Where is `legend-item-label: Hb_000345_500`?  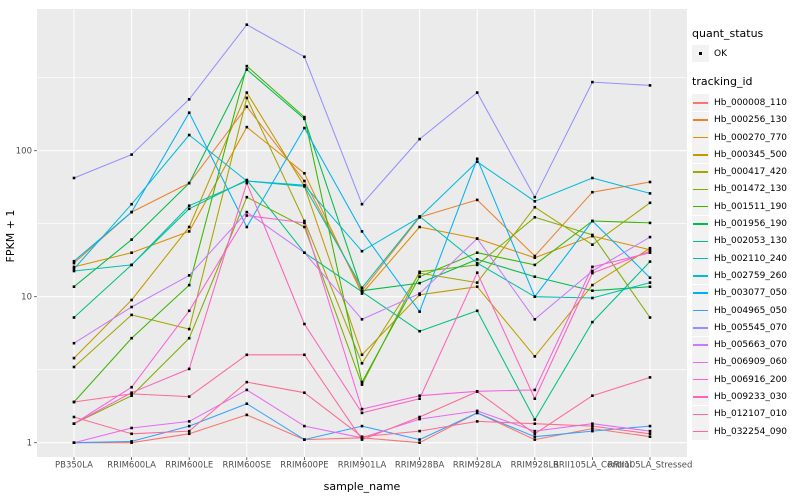 legend-item-label: Hb_000345_500 is located at coordinates (751, 154).